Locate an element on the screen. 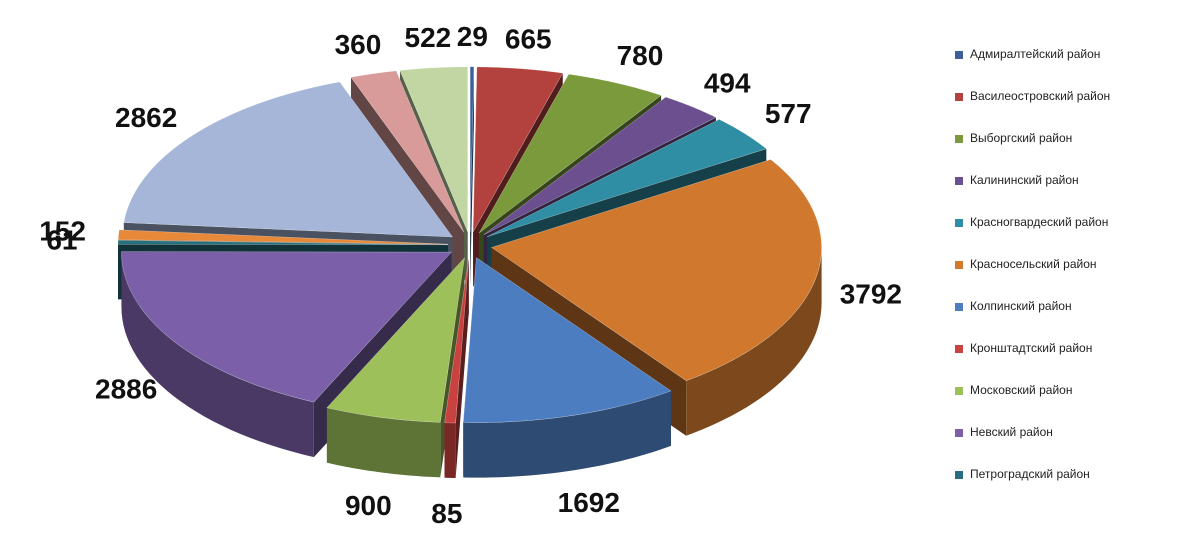 Image resolution: width=1200 pixels, height=559 pixels. legend-label: Невский район is located at coordinates (1011, 432).